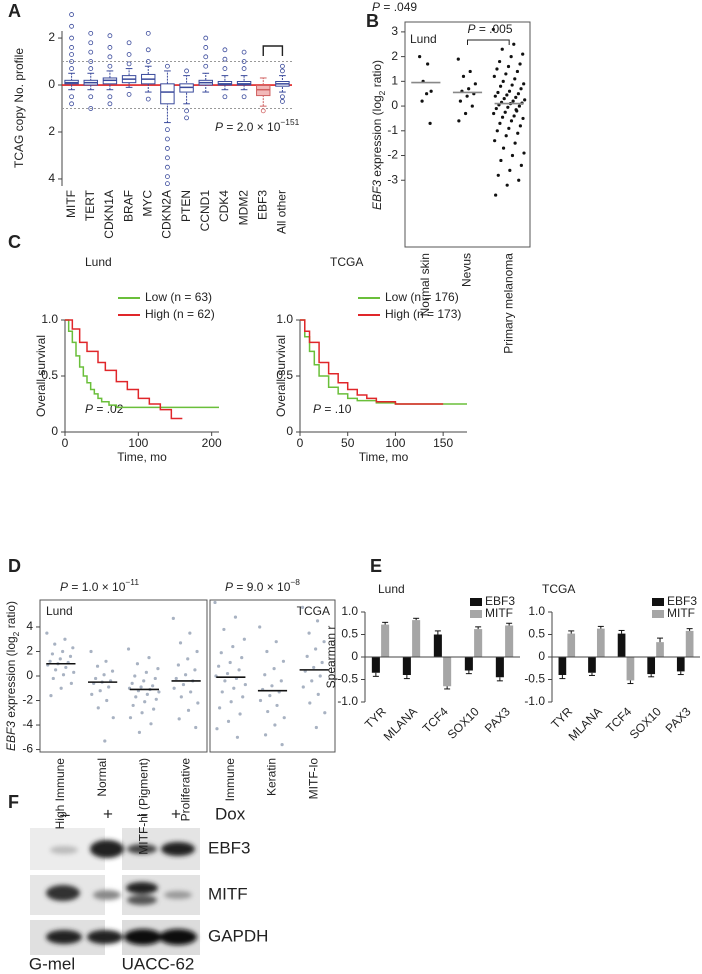  What do you see at coordinates (443, 443) in the screenshot?
I see `x-tick-label: 150` at bounding box center [443, 443].